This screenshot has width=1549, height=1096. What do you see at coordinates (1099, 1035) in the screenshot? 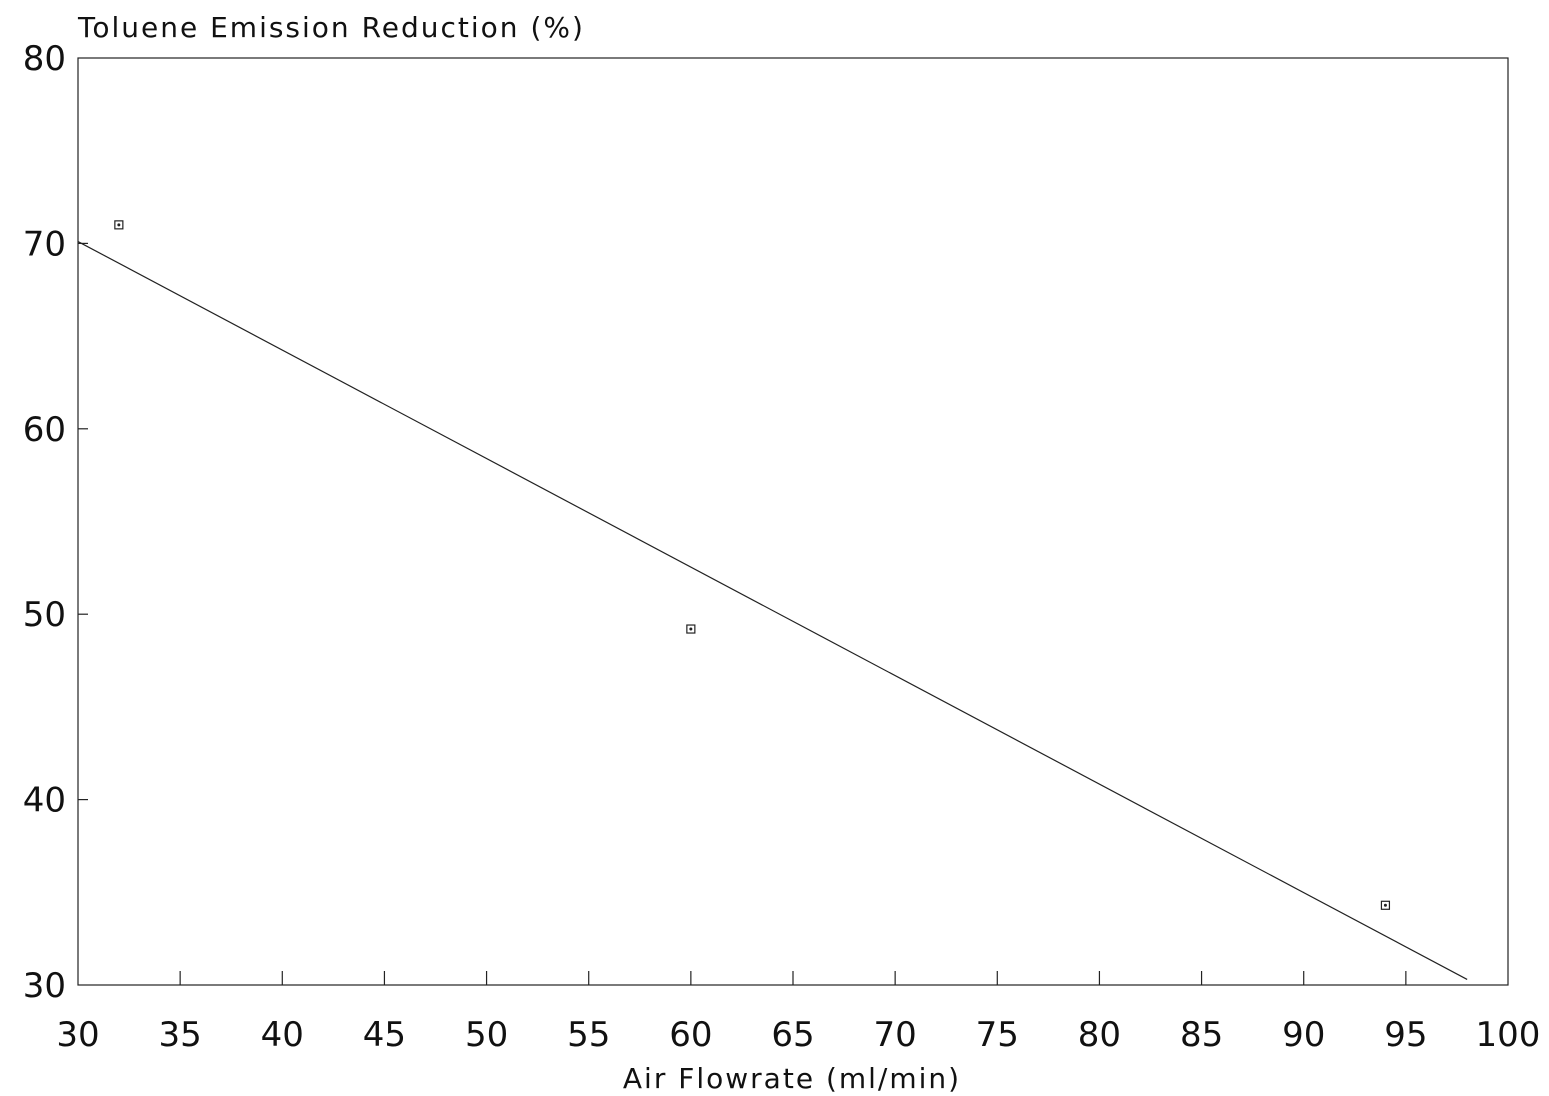
I see `x-tick-label: 80` at bounding box center [1099, 1035].